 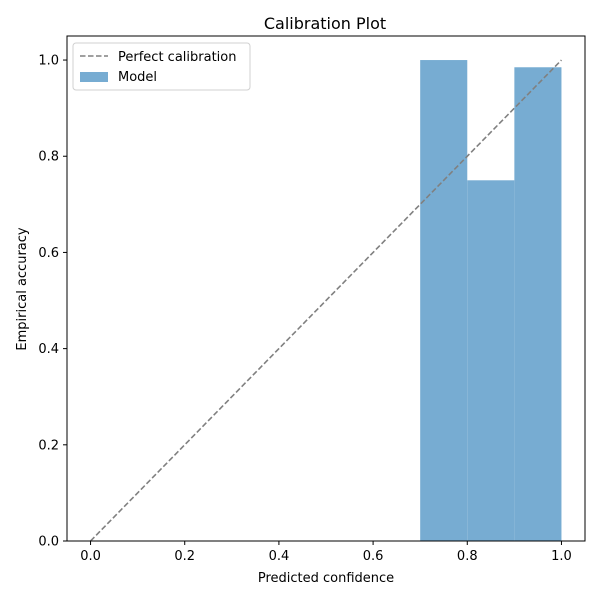 What do you see at coordinates (177, 57) in the screenshot?
I see `legend-perfect-calibration-label: Perfect calibration` at bounding box center [177, 57].